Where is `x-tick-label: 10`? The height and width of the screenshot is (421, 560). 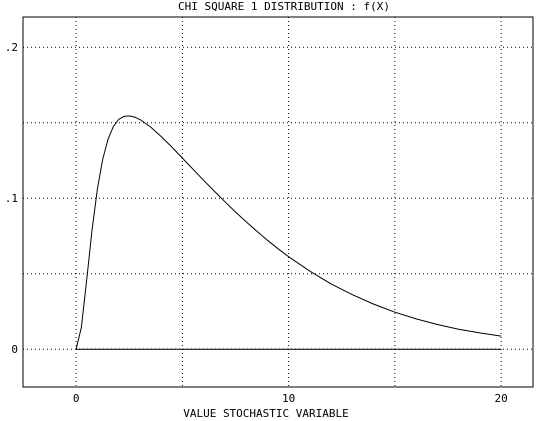
x-tick-label: 10 is located at coordinates (288, 398).